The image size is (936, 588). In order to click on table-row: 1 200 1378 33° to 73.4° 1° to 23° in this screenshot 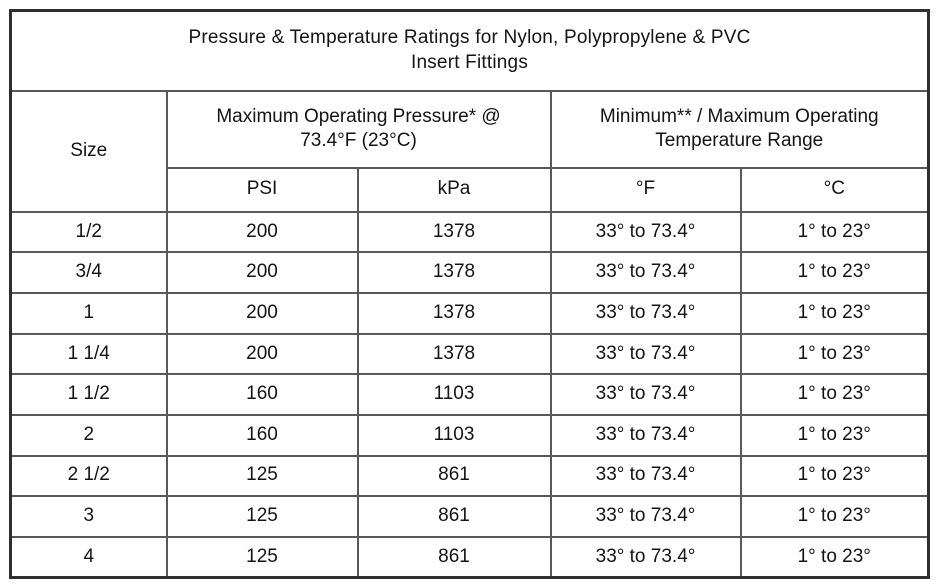, I will do `click(469, 313)`.